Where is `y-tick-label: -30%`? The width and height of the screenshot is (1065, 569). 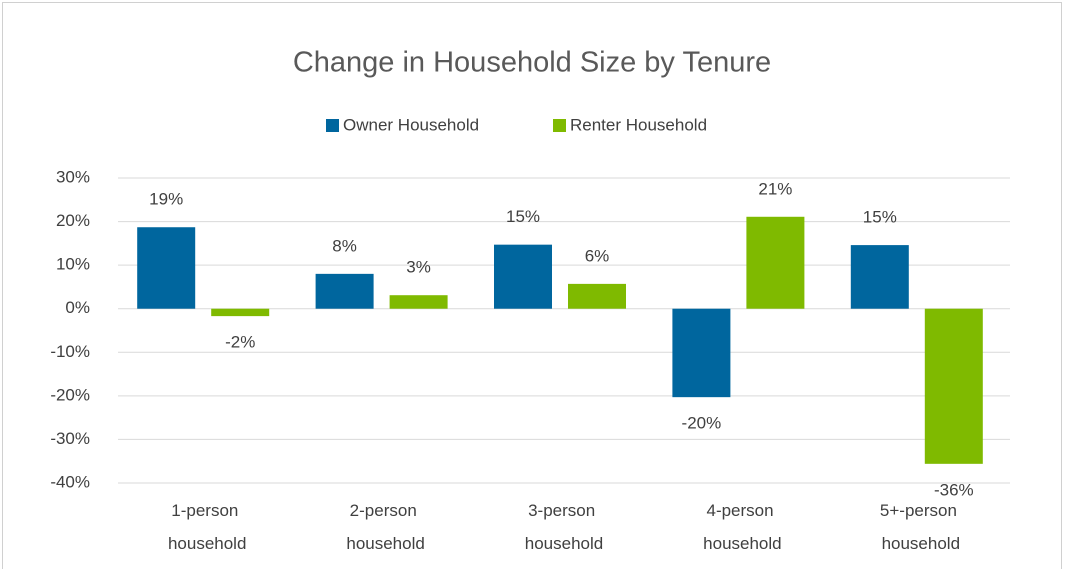
y-tick-label: -30% is located at coordinates (70, 438).